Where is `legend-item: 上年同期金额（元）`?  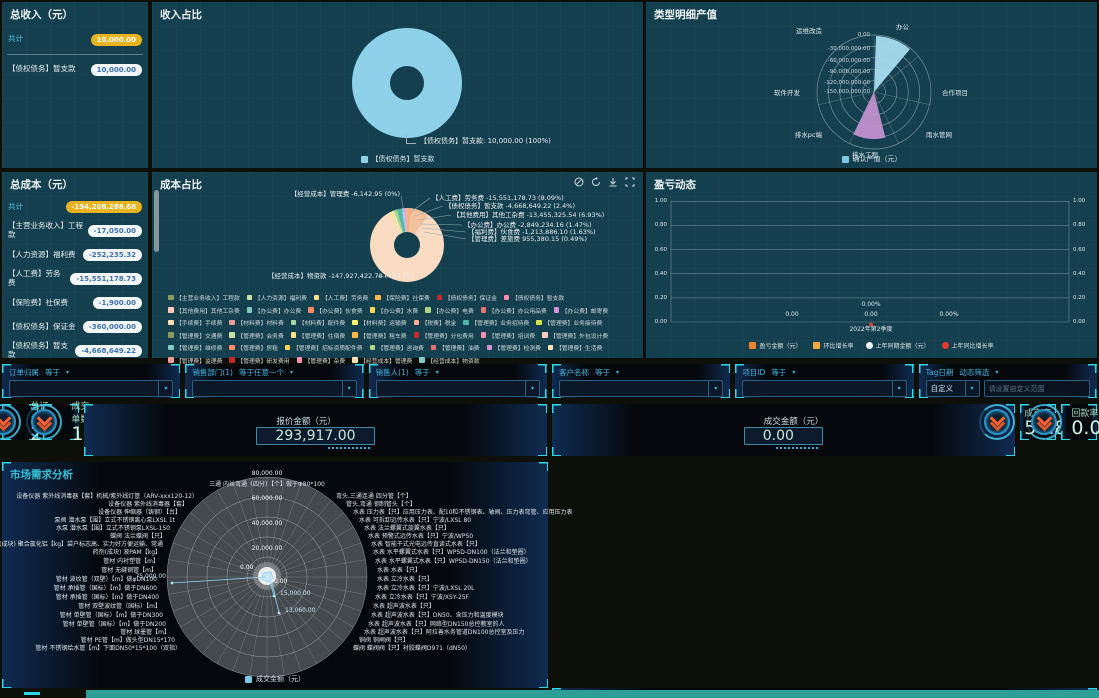 legend-item: 上年同期金额（元） is located at coordinates (897, 345).